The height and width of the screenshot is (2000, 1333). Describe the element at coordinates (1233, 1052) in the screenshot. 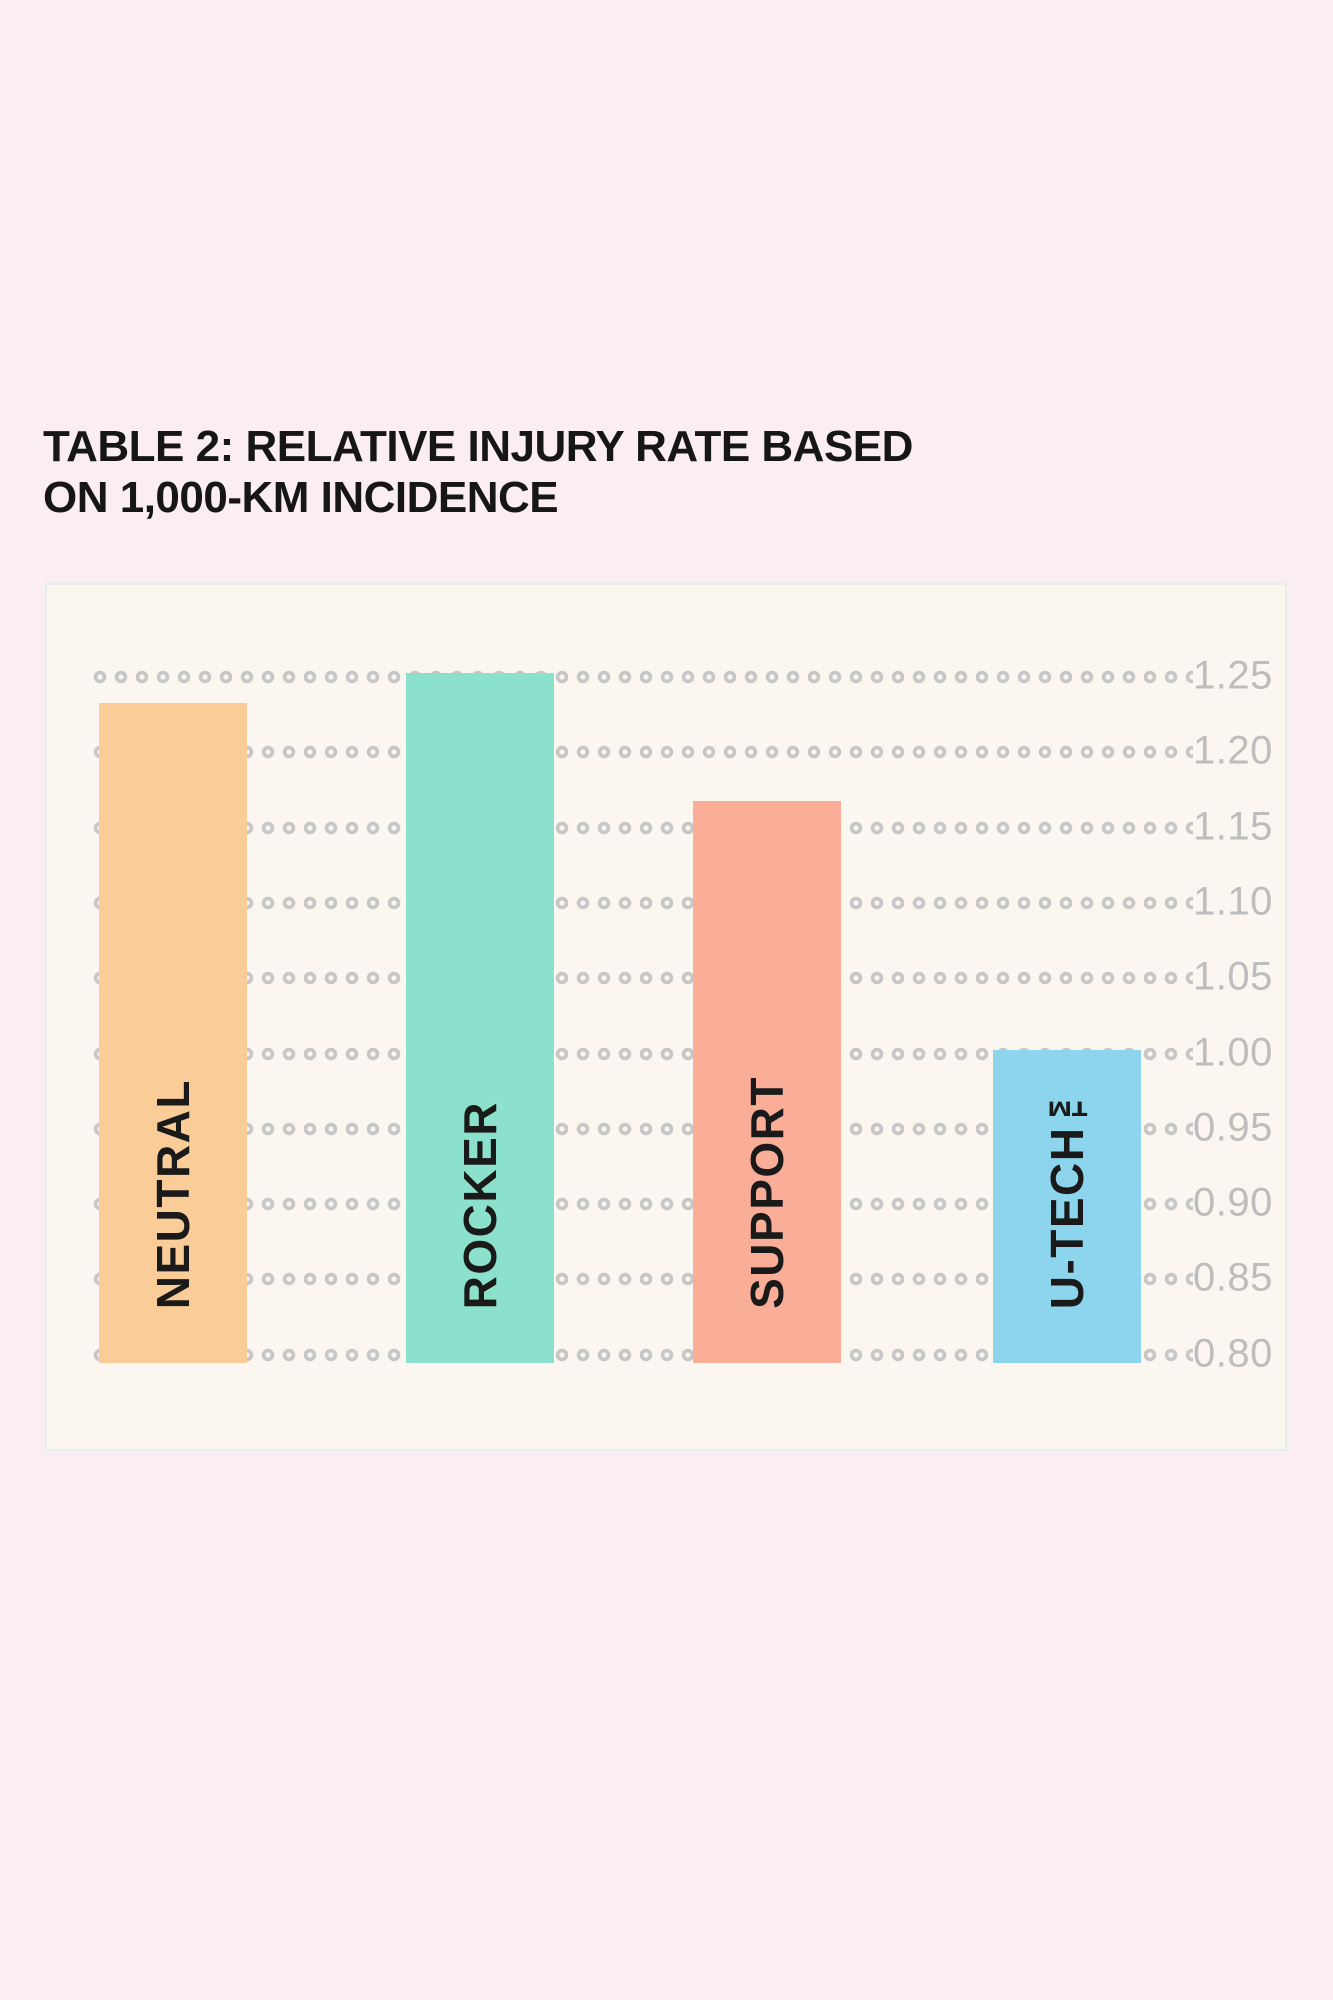

I see `y-axis-tick-label: 1.00` at that location.